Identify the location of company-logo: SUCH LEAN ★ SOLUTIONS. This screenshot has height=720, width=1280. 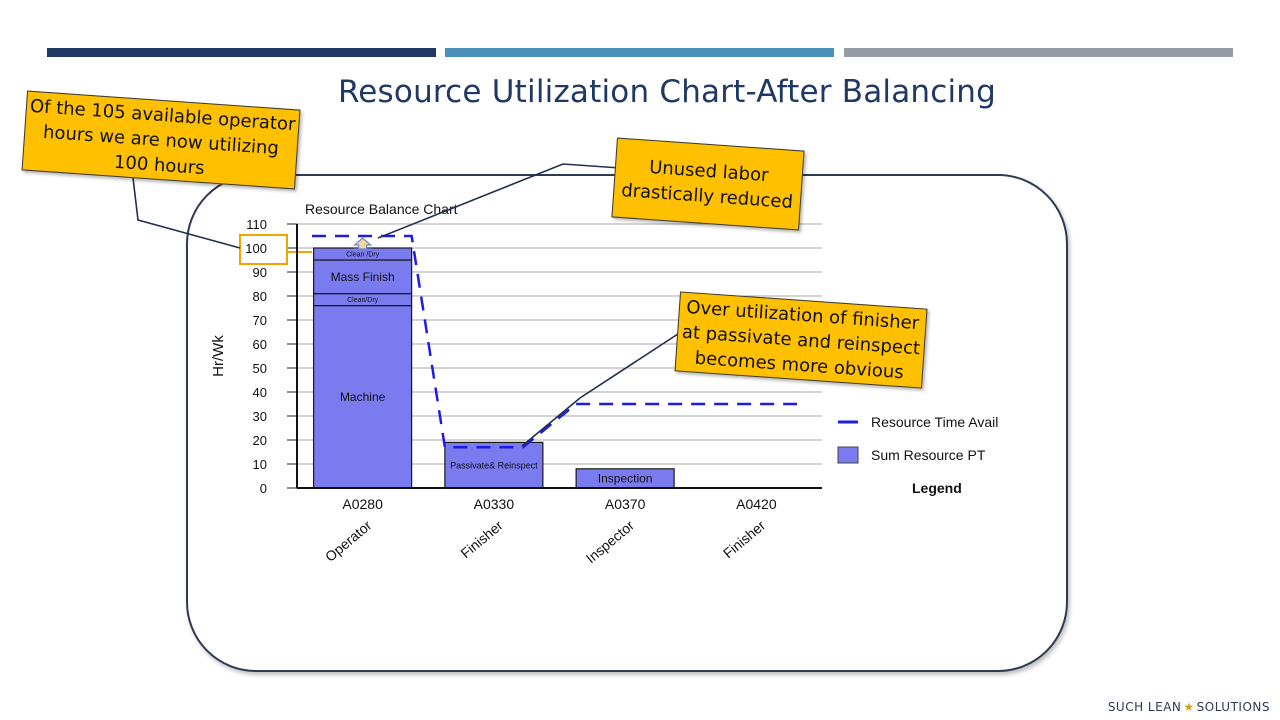
(1189, 707).